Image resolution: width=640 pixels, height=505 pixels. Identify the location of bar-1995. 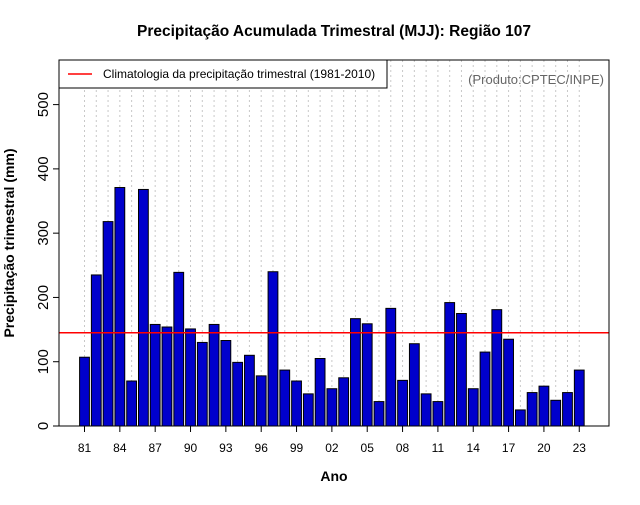
(249, 390).